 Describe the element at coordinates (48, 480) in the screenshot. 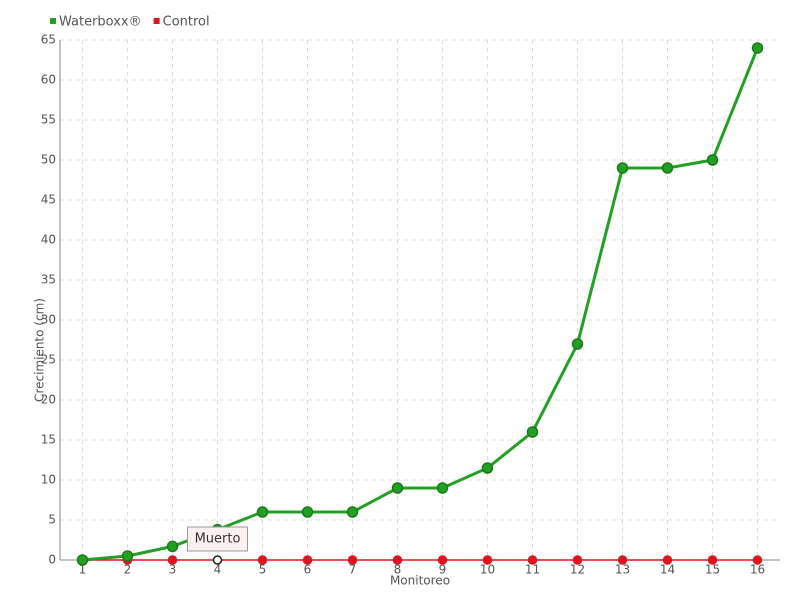

I see `y-tick-label: 10` at that location.